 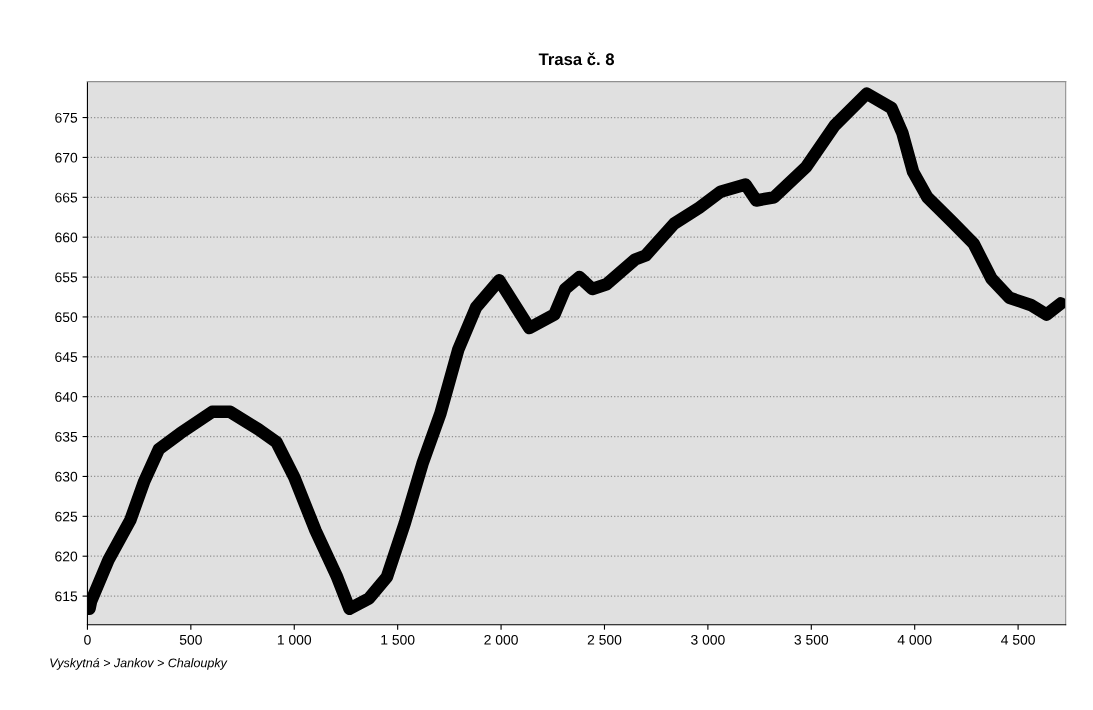 What do you see at coordinates (190, 639) in the screenshot?
I see `x-tick-label: 500` at bounding box center [190, 639].